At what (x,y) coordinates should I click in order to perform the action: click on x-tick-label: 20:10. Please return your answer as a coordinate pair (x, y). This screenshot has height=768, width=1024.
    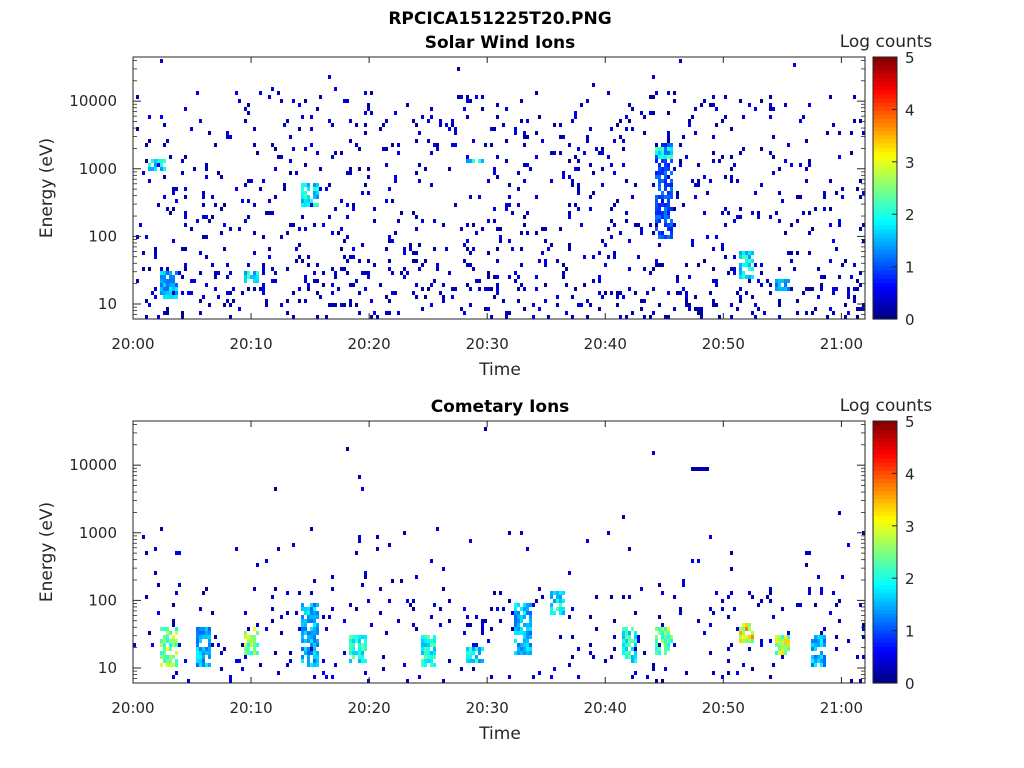
    Looking at the image, I should click on (250, 708).